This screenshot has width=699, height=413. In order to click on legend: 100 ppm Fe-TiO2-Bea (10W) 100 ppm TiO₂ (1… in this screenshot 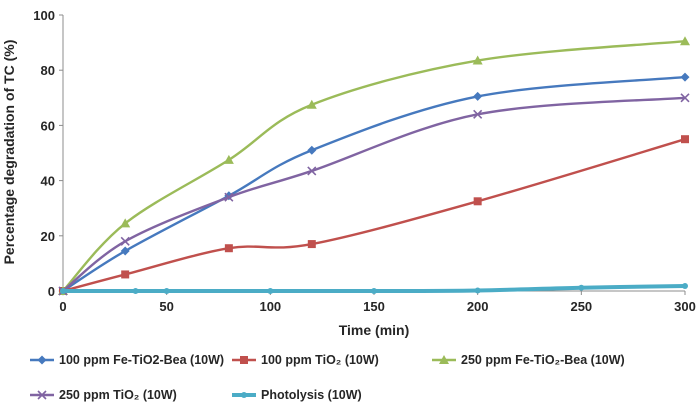, I will do `click(327, 377)`.